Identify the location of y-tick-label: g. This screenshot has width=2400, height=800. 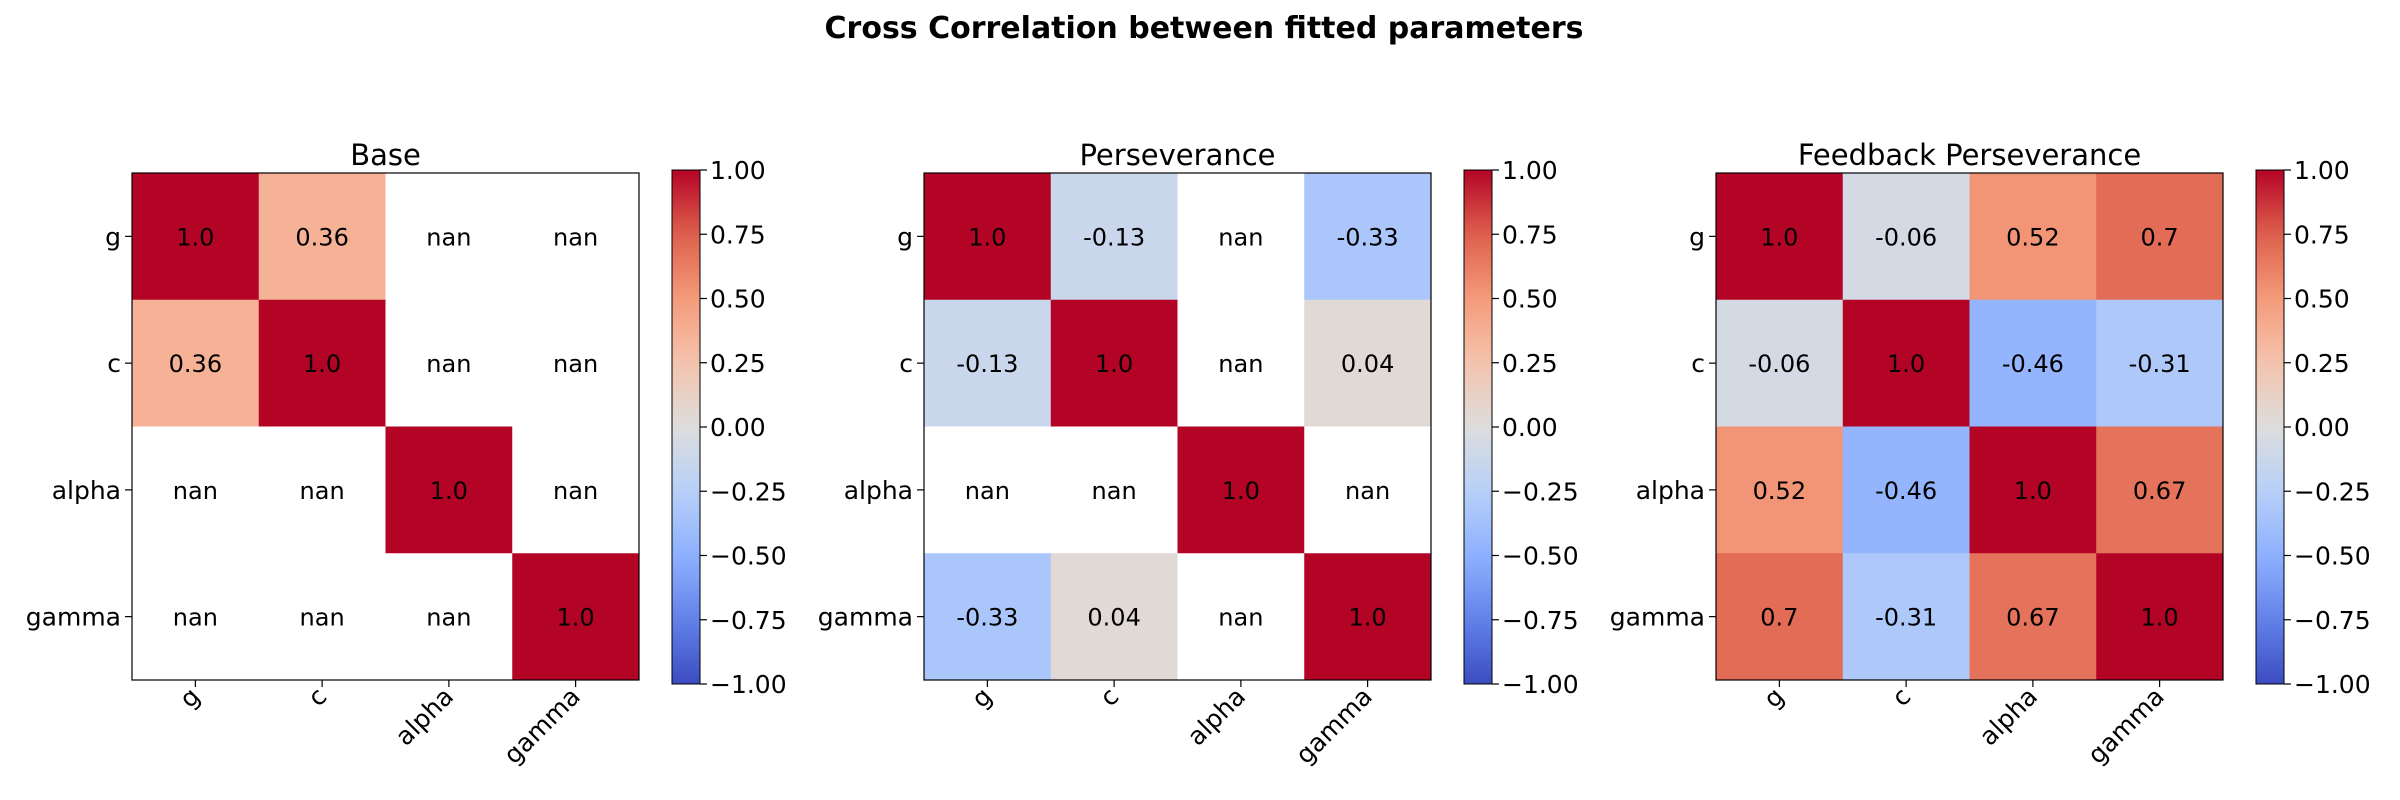
(113, 236).